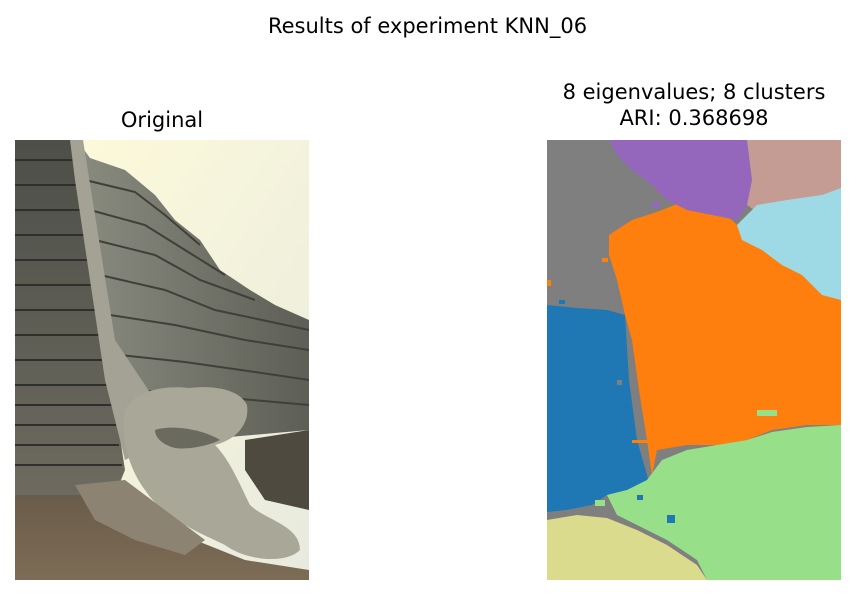 The height and width of the screenshot is (595, 865). Describe the element at coordinates (694, 118) in the screenshot. I see `segmentation-title-ari: ARI: 0.368698` at that location.